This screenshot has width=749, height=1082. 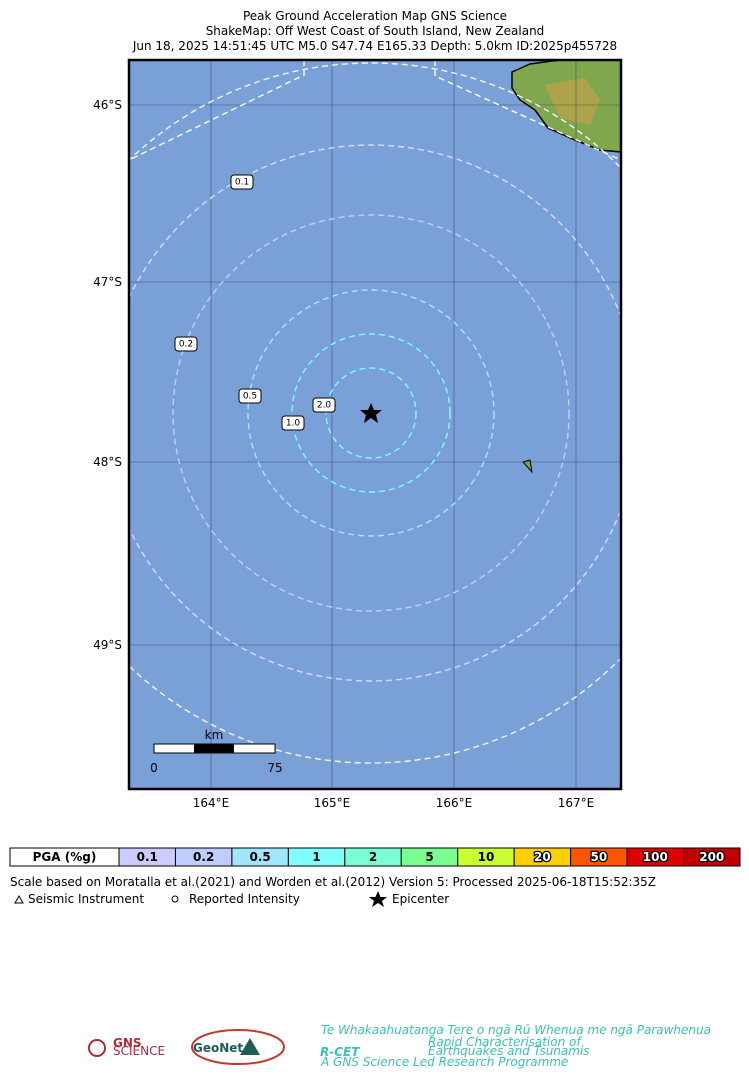 What do you see at coordinates (260, 857) in the screenshot?
I see `legend-cell-label: 0.5` at bounding box center [260, 857].